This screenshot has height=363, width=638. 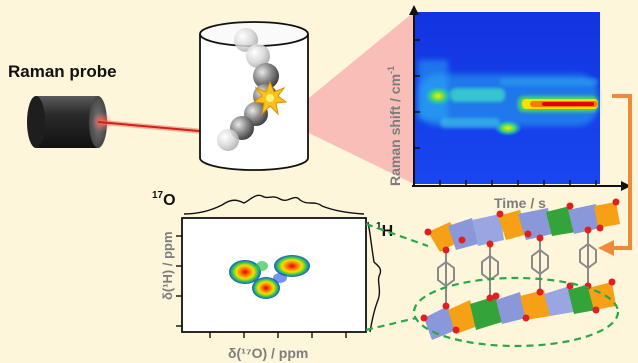 What do you see at coordinates (179, 281) in the screenshot?
I see `nmr-y-ticks` at bounding box center [179, 281].